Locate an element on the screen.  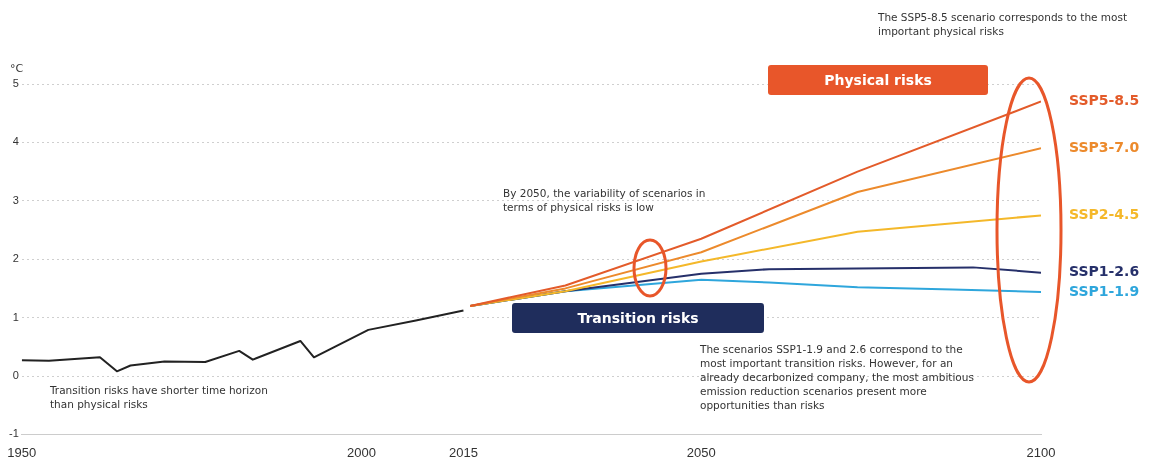
annotation: By 2050, the variability of scenarios in terms of physical risks is low is located at coordinates (605, 200).